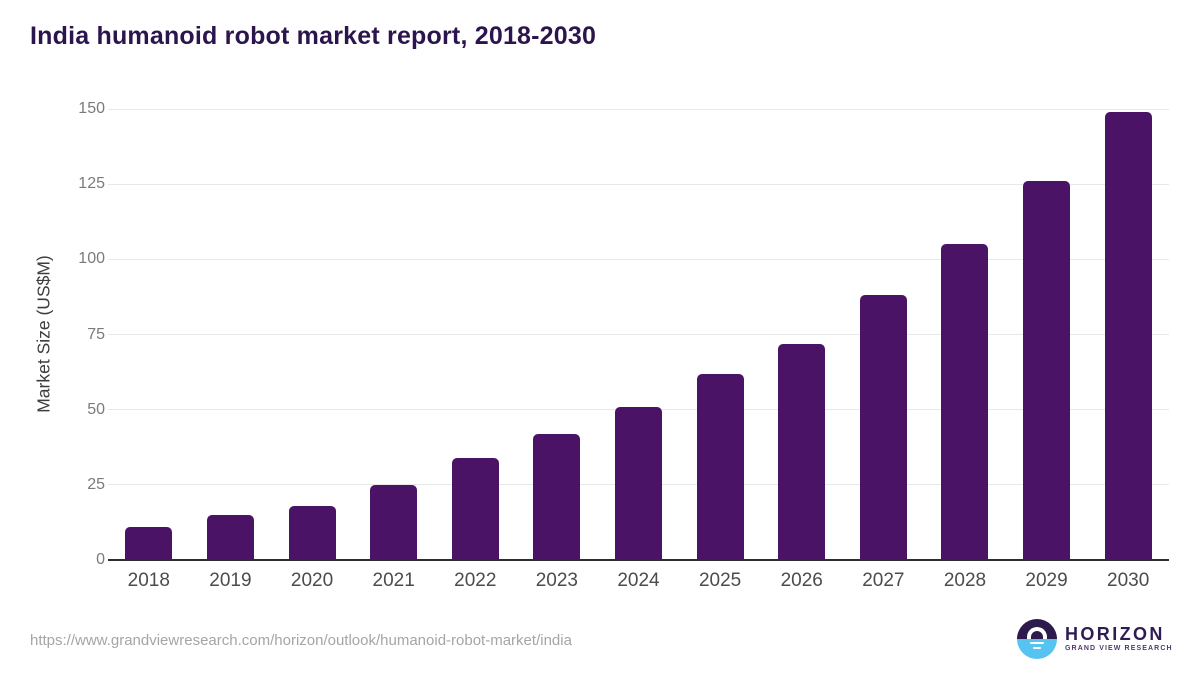 Image resolution: width=1200 pixels, height=675 pixels. I want to click on horizon-logo: HORIZON GRAND VIEW RESEARCH, so click(1095, 639).